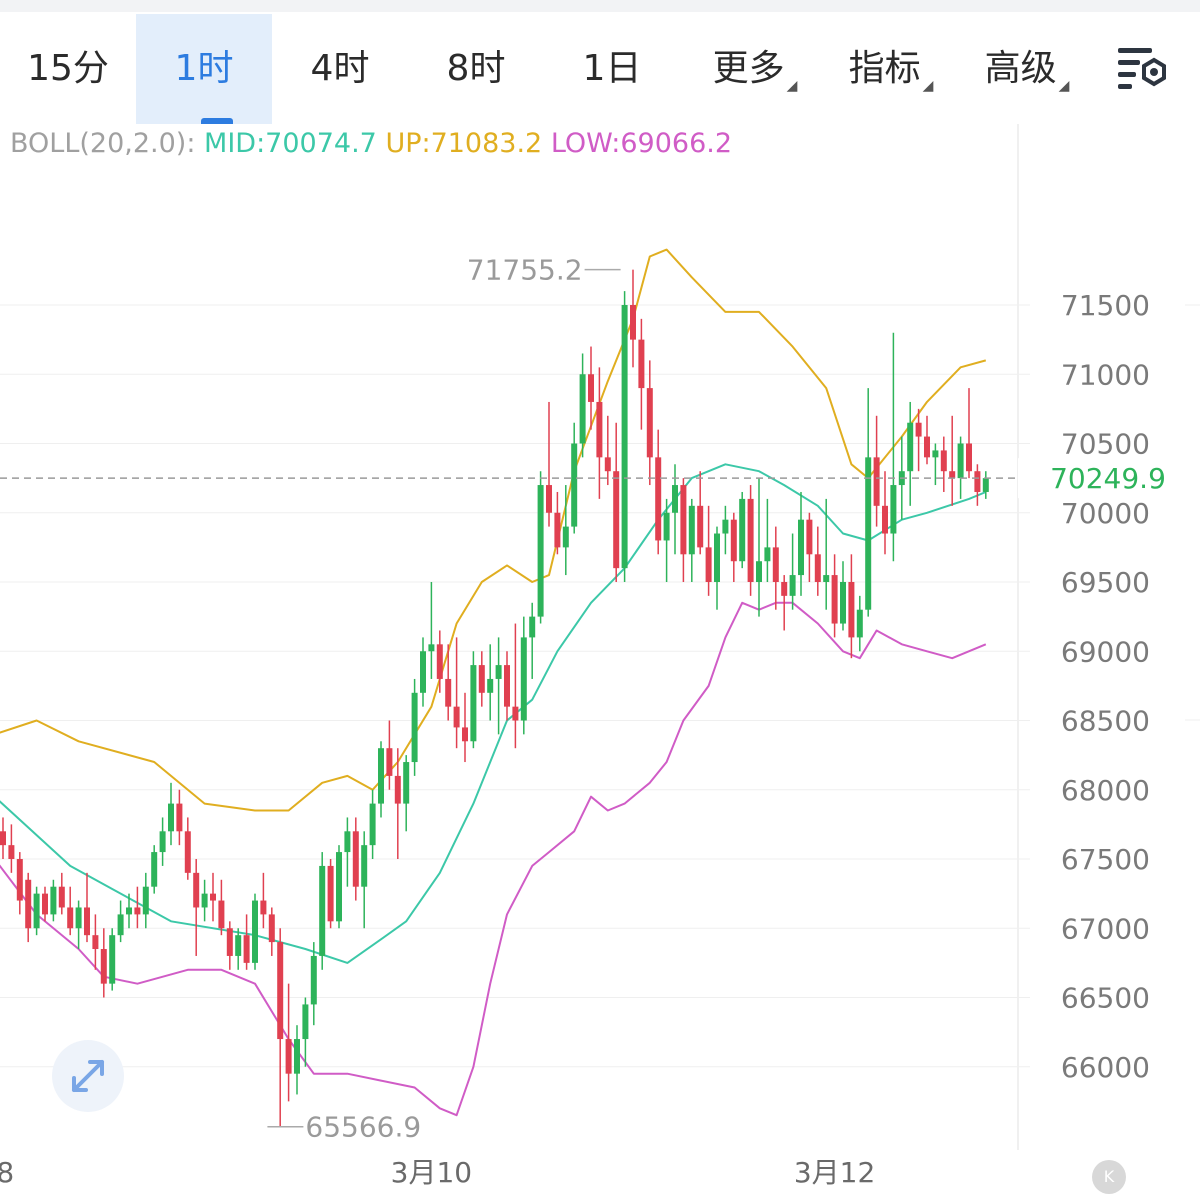  What do you see at coordinates (1105, 790) in the screenshot?
I see `y-tick-label: 68000` at bounding box center [1105, 790].